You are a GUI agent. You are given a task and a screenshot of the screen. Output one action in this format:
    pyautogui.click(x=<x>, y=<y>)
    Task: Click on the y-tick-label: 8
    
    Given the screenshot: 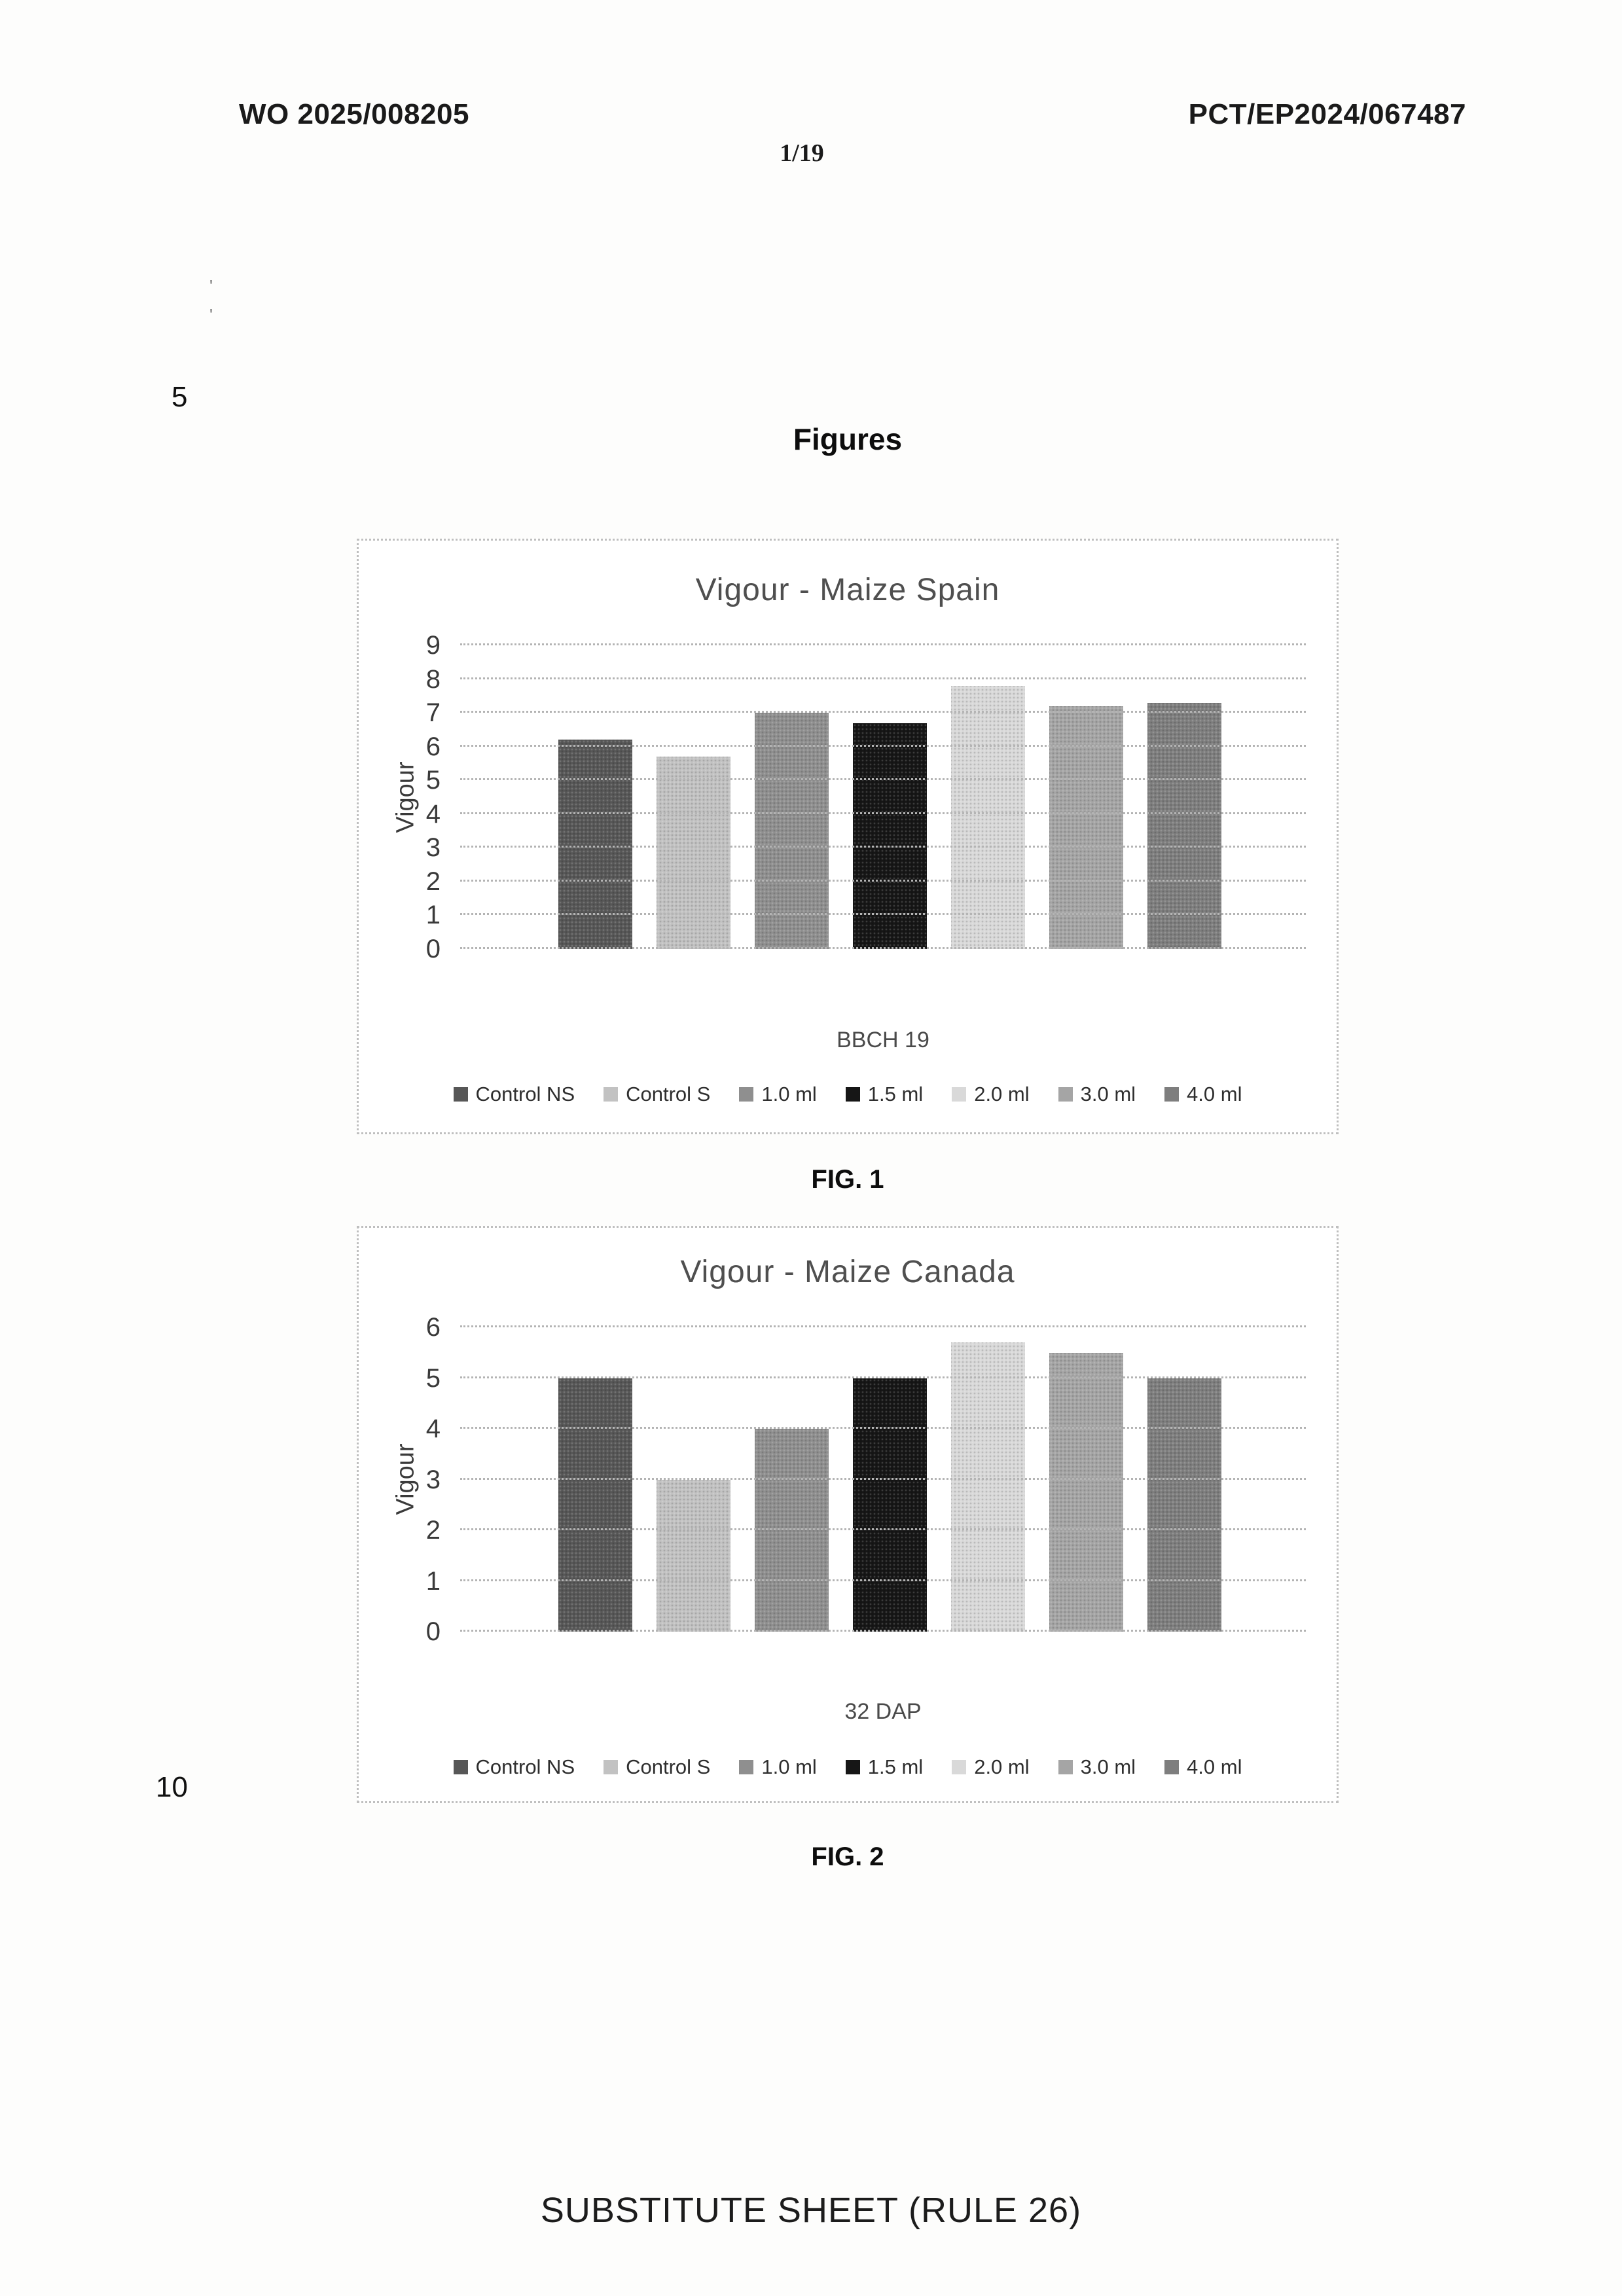 What is the action you would take?
    pyautogui.click(x=433, y=679)
    